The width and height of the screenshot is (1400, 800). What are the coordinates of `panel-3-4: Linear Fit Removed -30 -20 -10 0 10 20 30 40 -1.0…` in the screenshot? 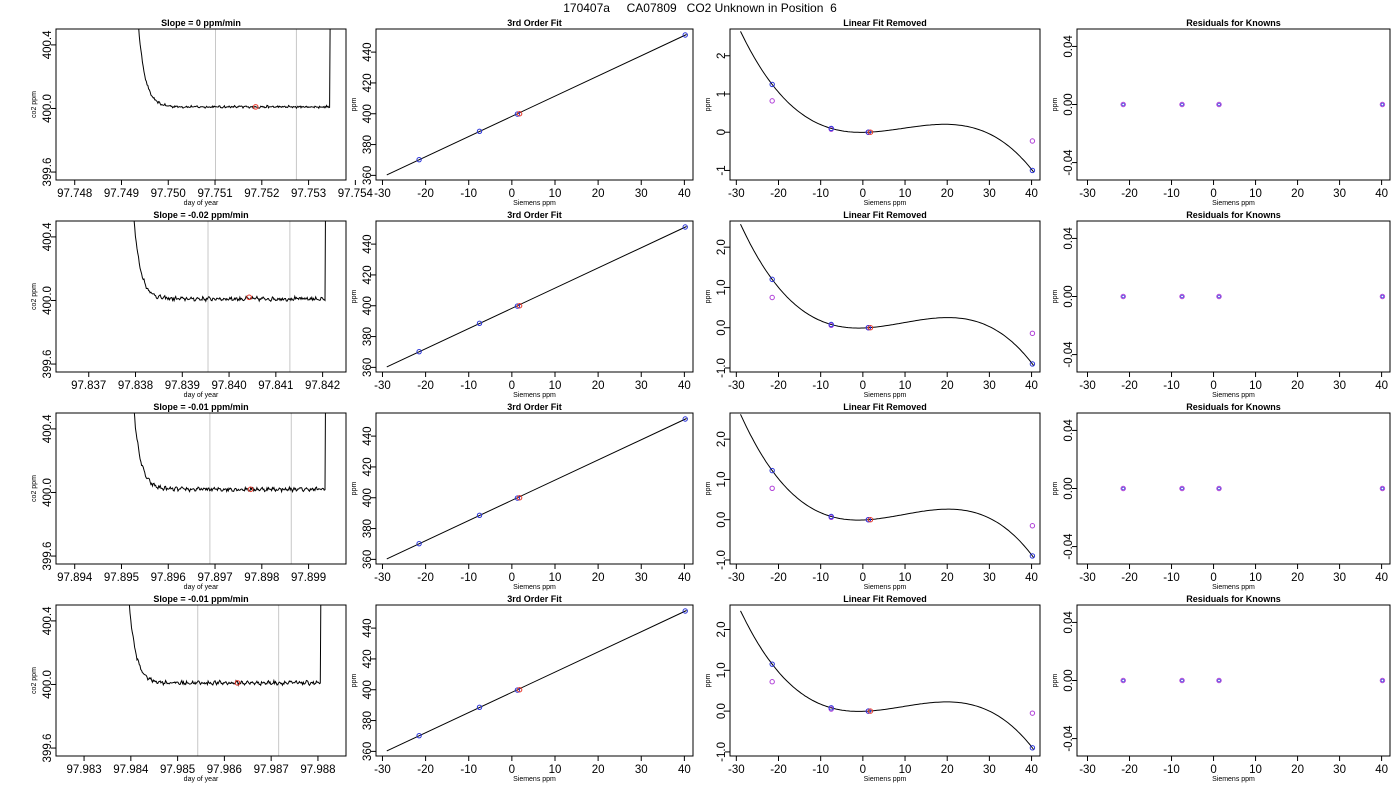 It's located at (873, 688).